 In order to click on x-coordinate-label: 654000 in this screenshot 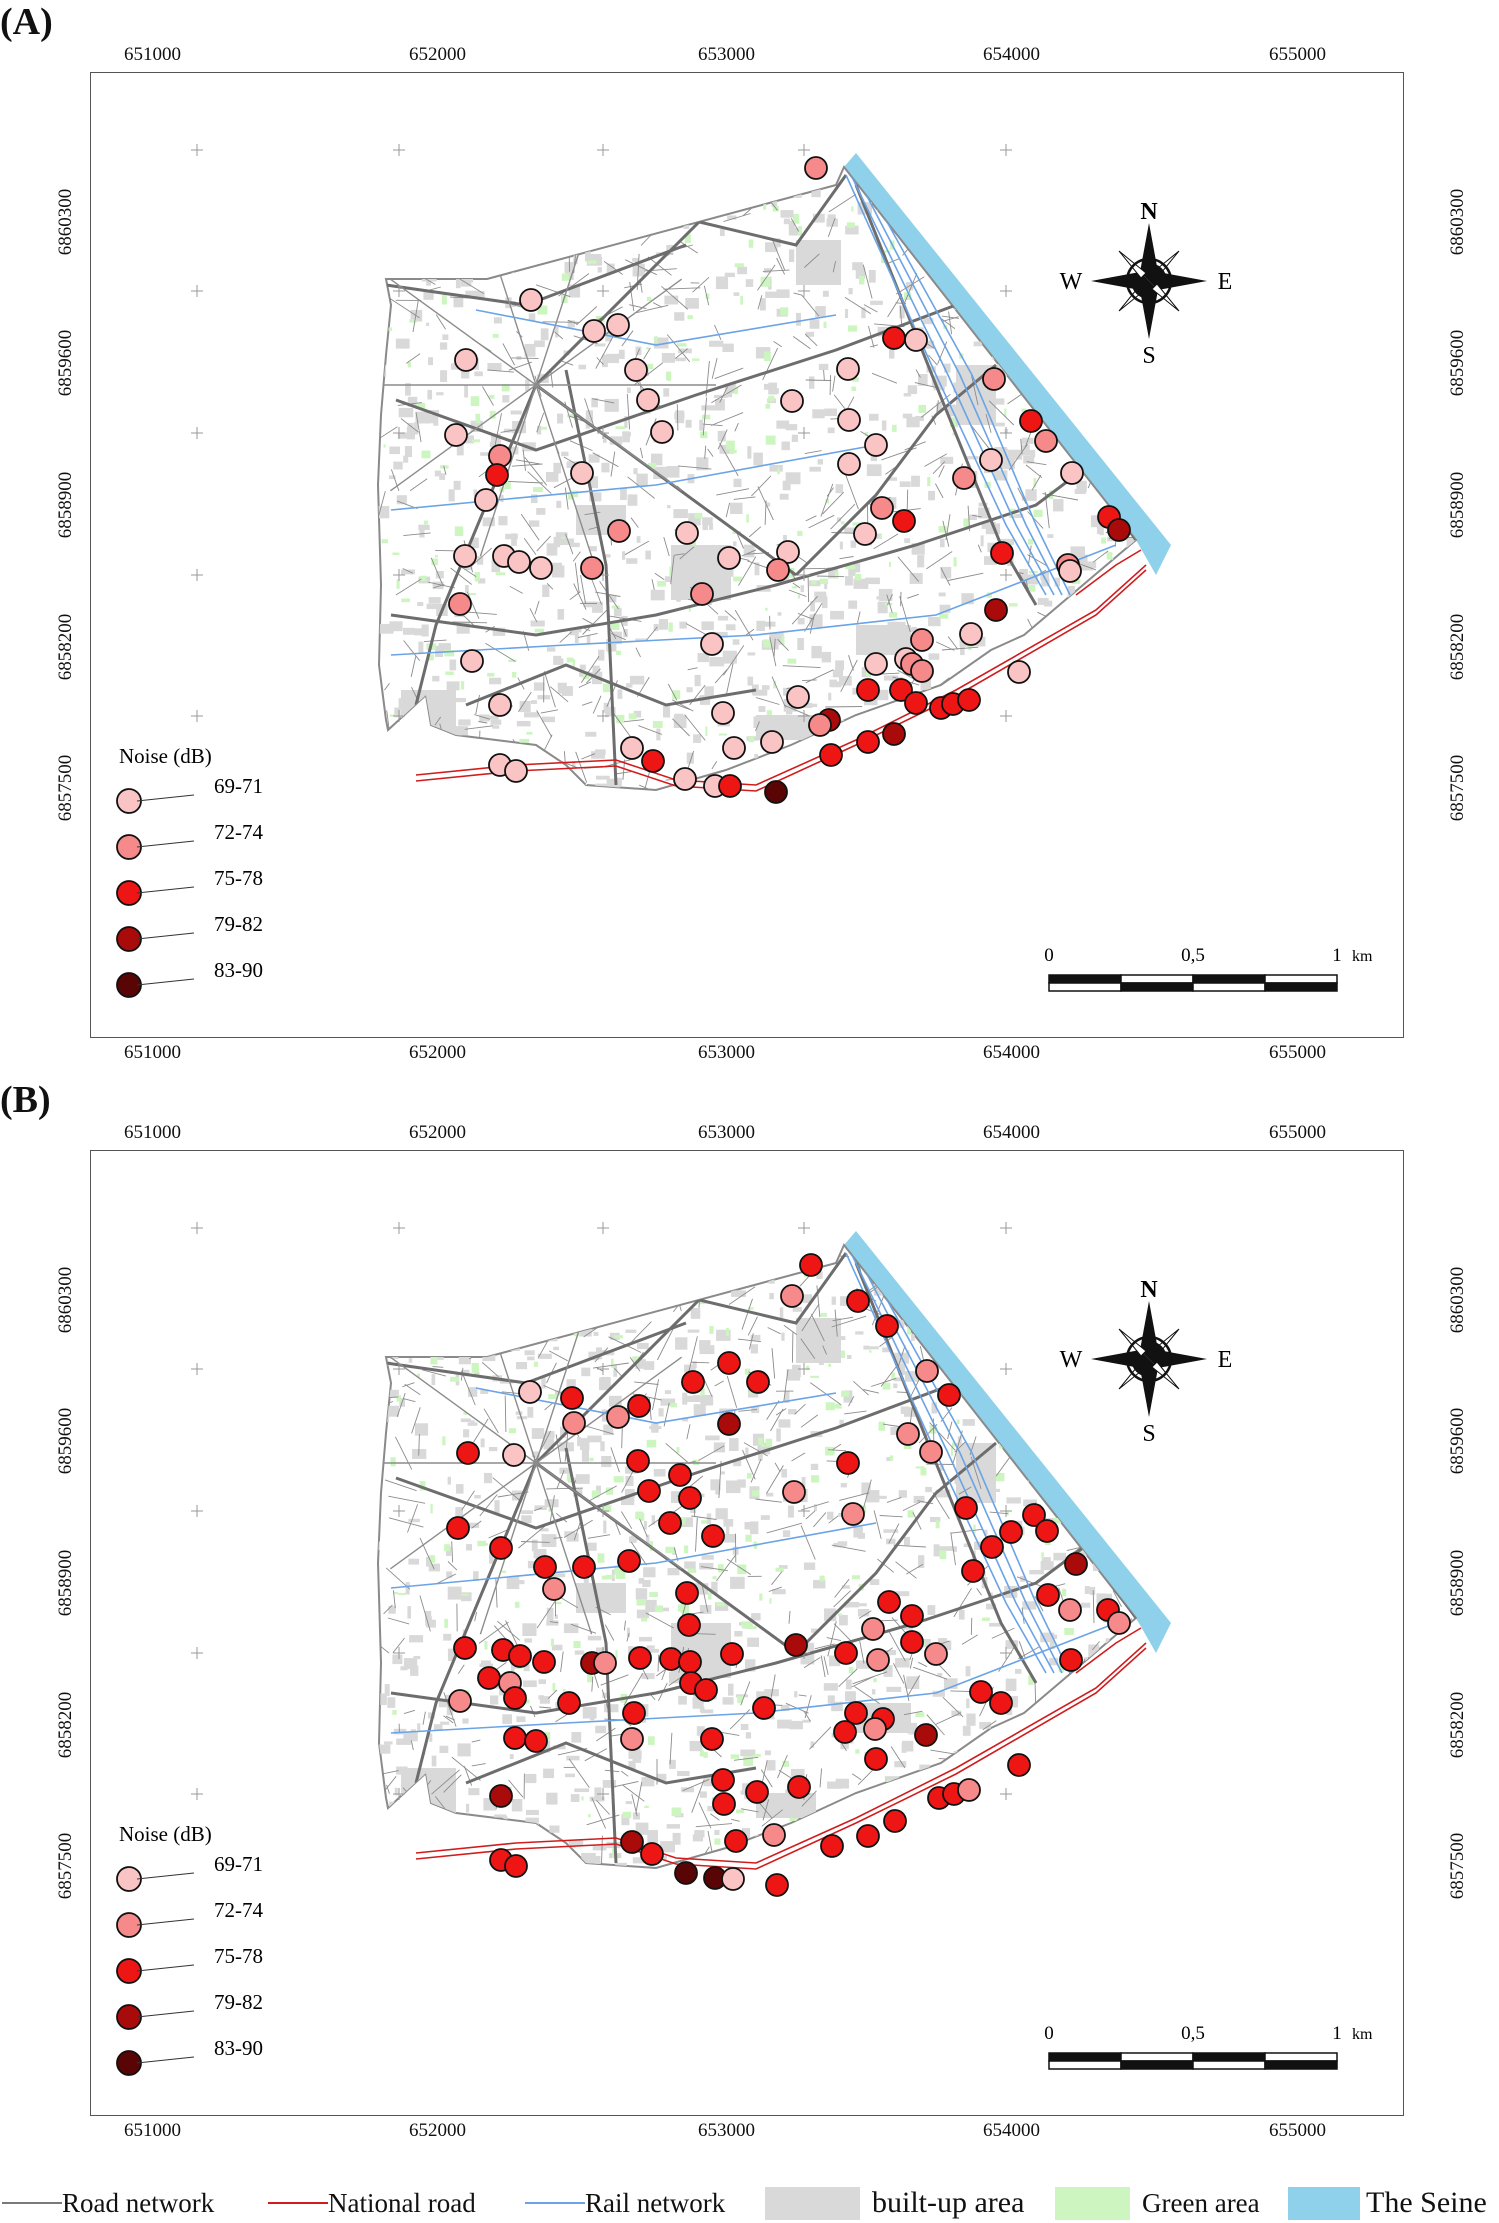, I will do `click(1011, 54)`.